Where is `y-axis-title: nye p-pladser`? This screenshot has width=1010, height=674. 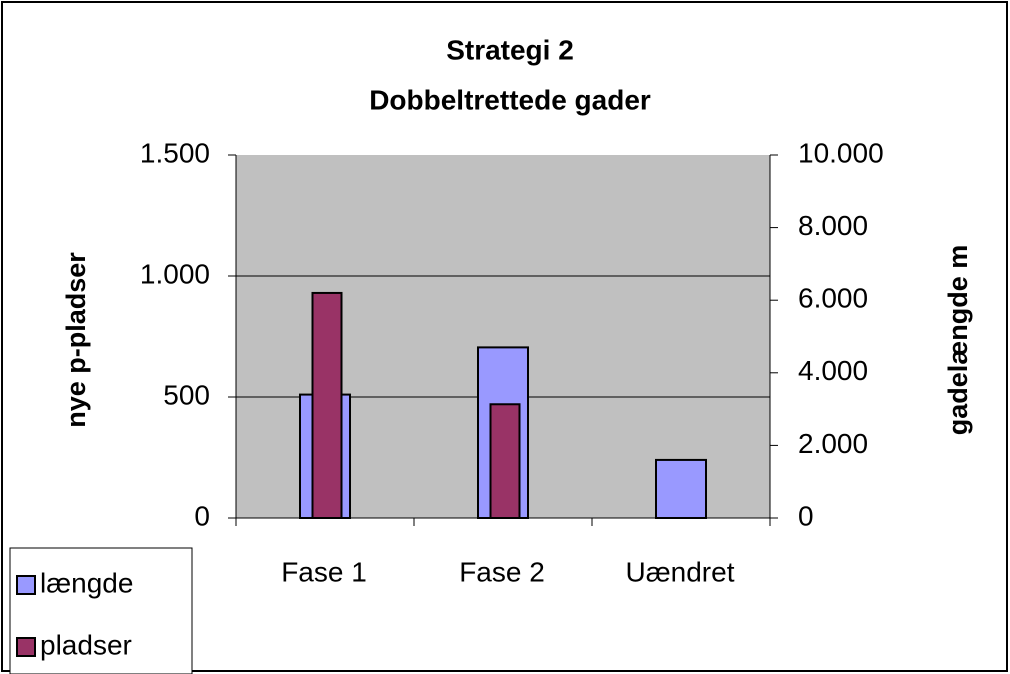
y-axis-title: nye p-pladser is located at coordinates (76, 340).